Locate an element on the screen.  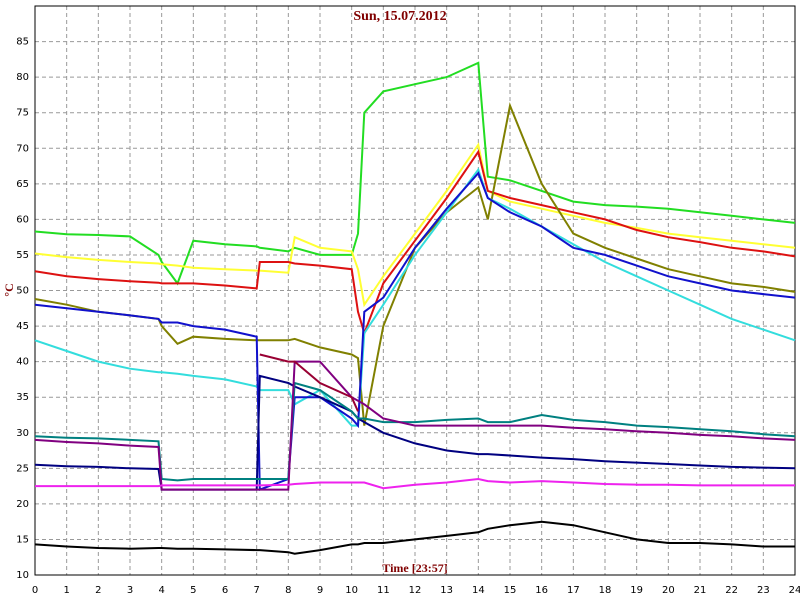
x-tick-label: 24 is located at coordinates (794, 590).